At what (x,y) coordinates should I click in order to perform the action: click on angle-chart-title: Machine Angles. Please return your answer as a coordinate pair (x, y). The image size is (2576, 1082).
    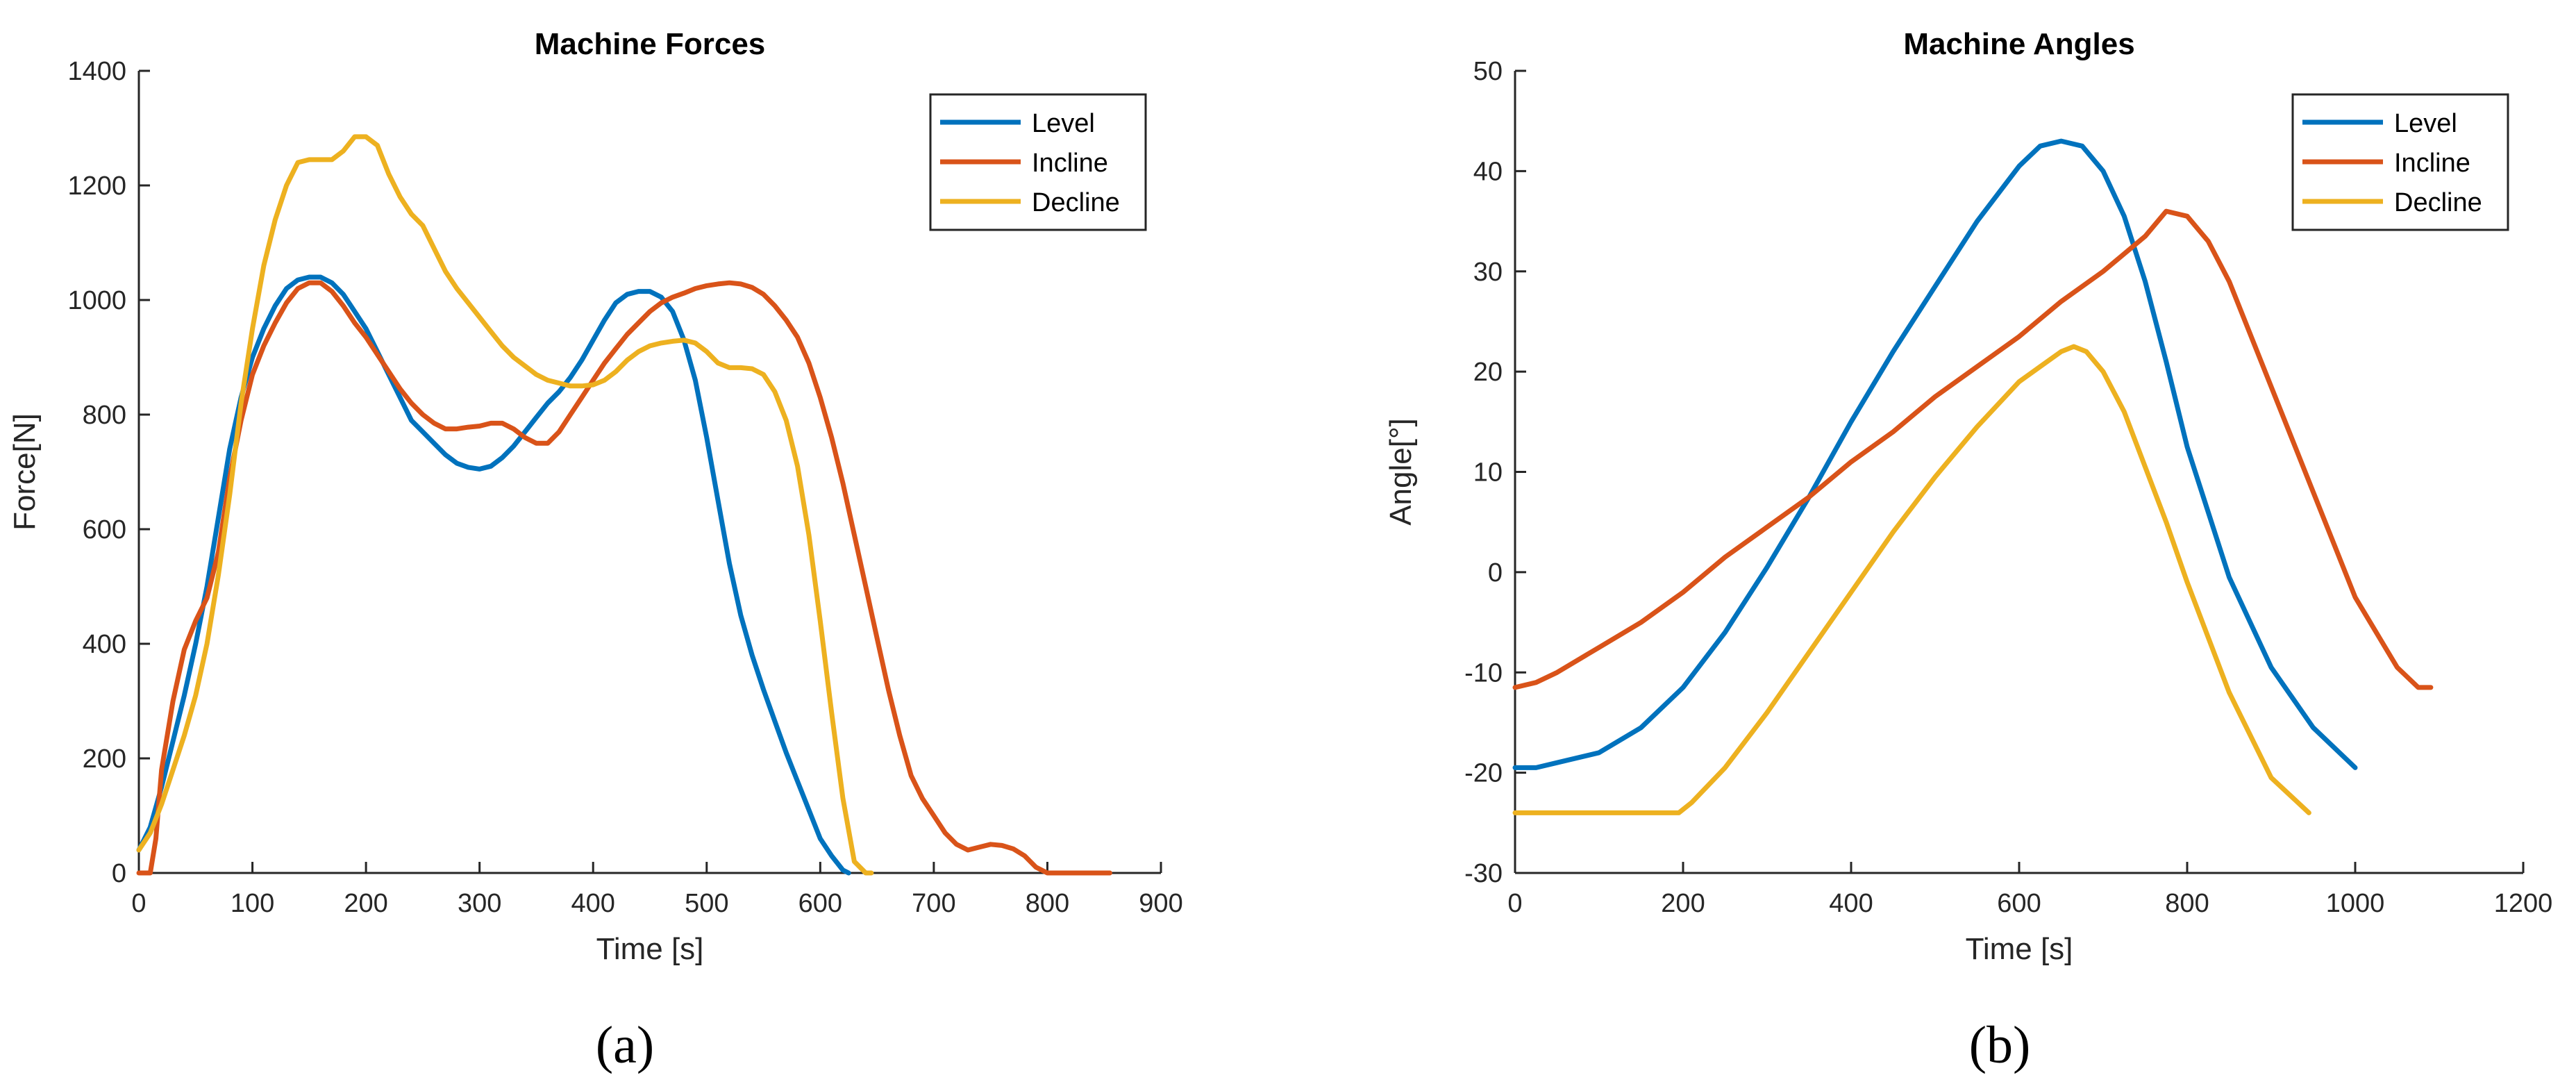
    Looking at the image, I should click on (2018, 44).